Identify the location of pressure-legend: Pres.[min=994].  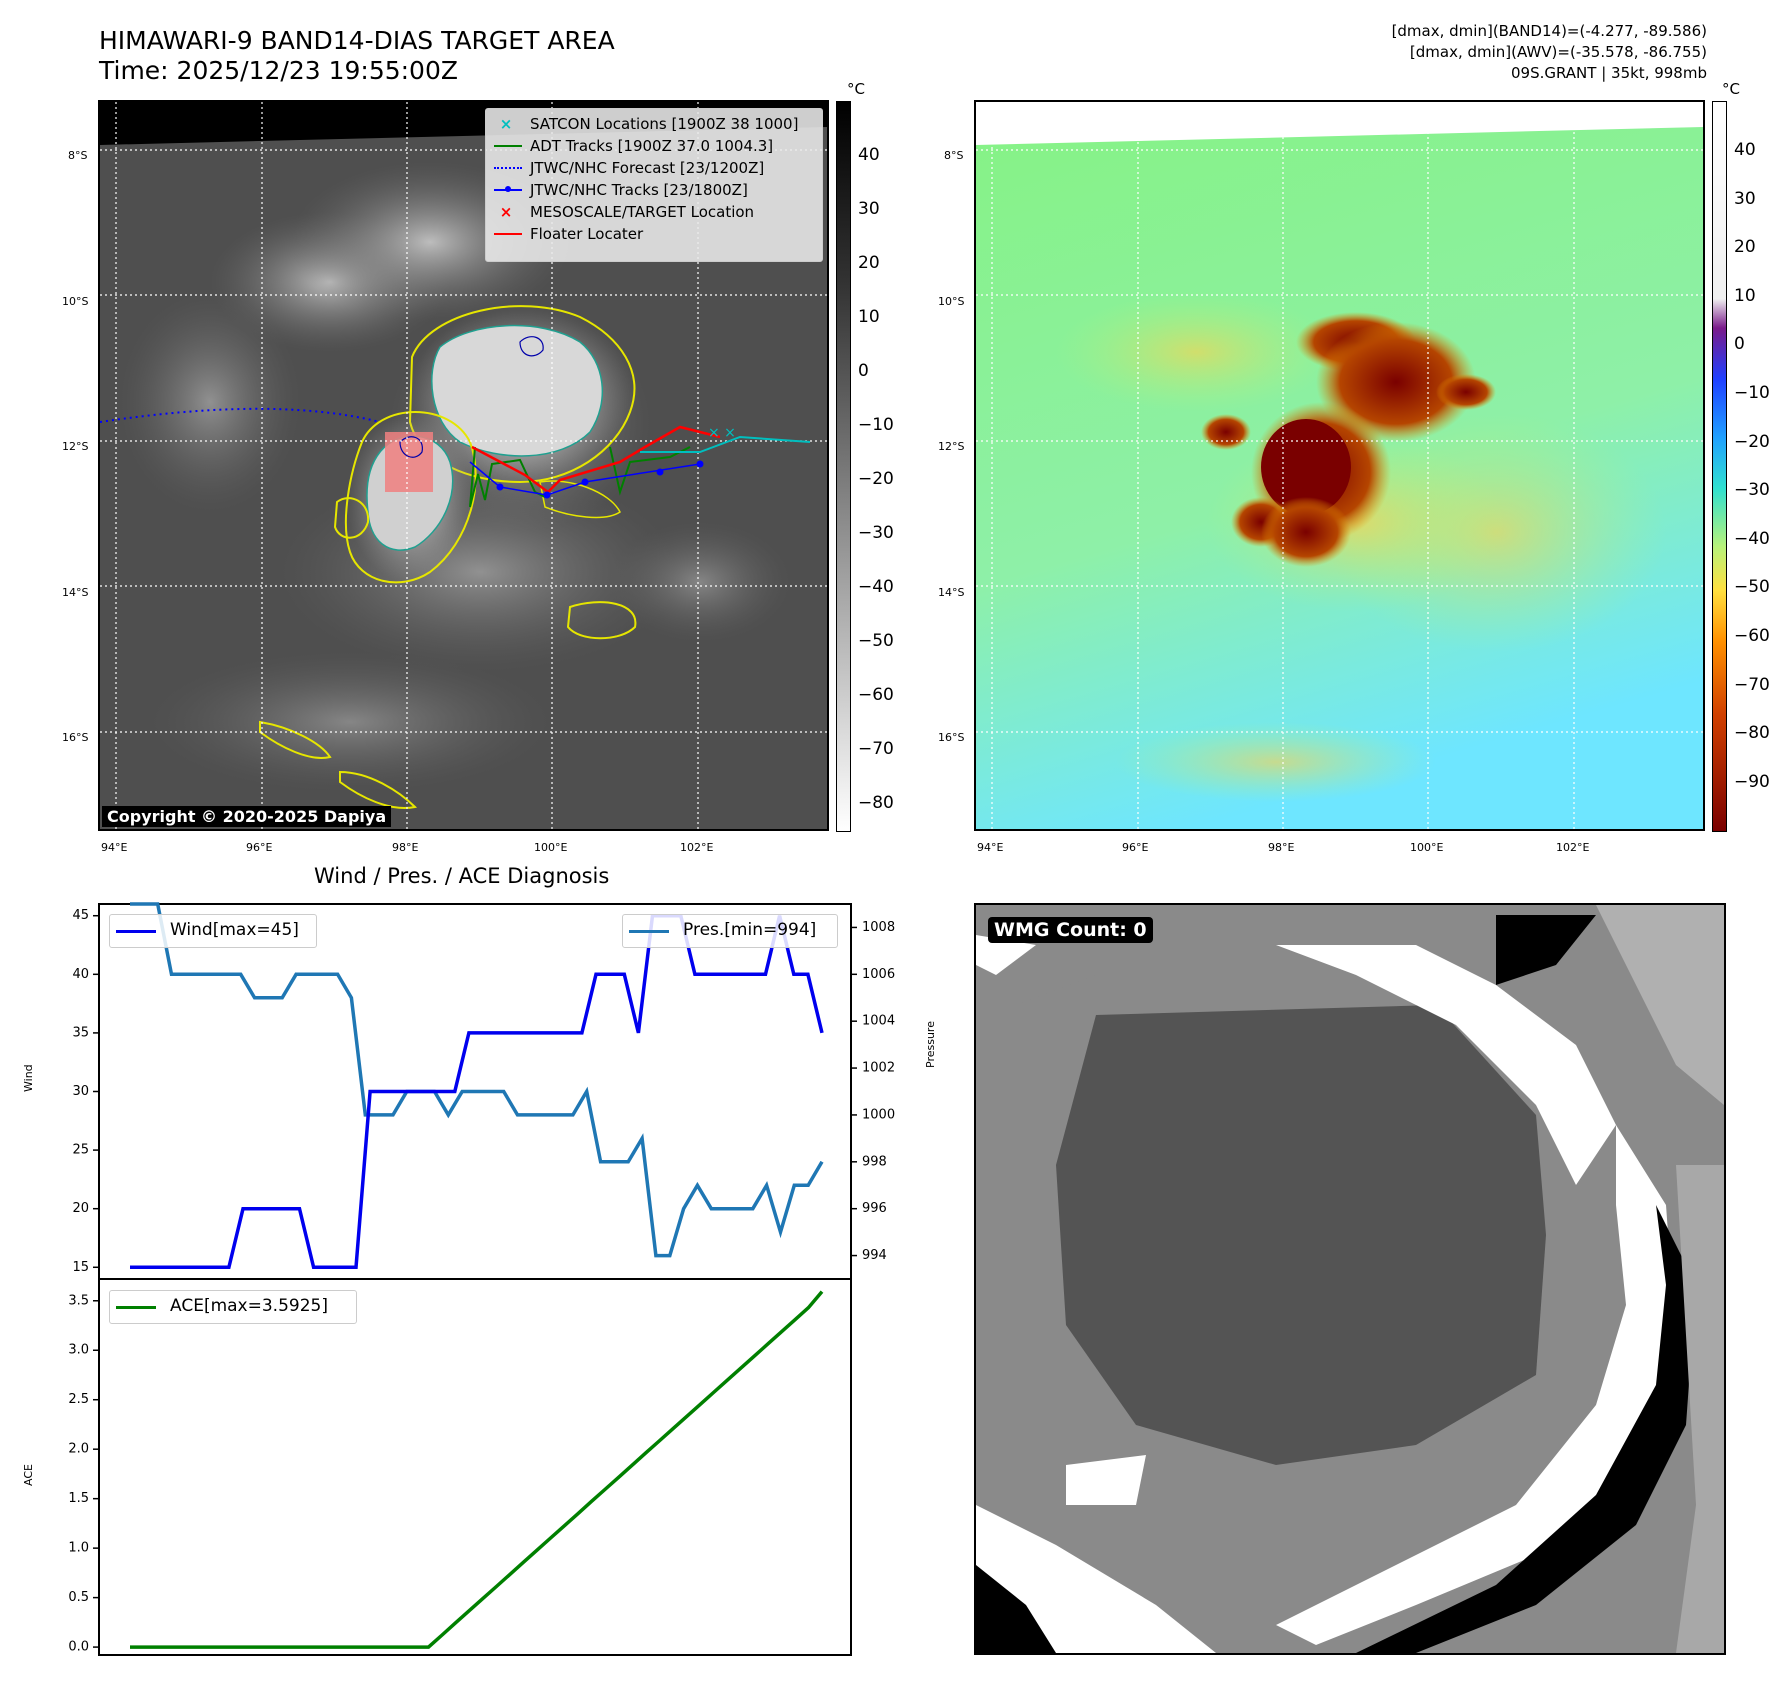
(730, 931).